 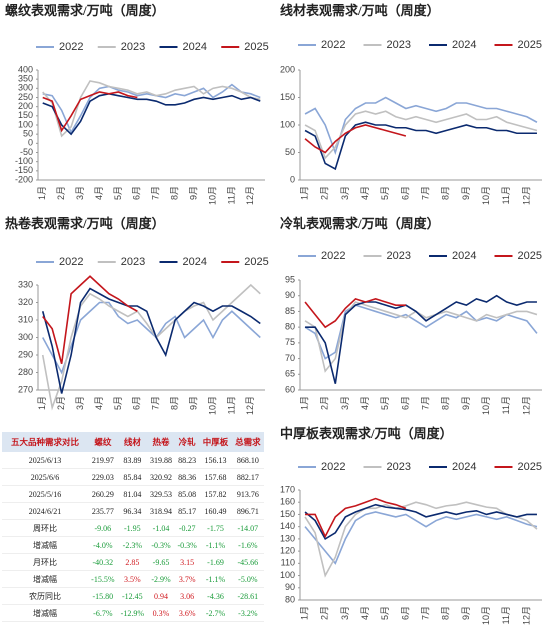 What do you see at coordinates (506, 405) in the screenshot?
I see `x-tick-label: 11月` at bounding box center [506, 405].